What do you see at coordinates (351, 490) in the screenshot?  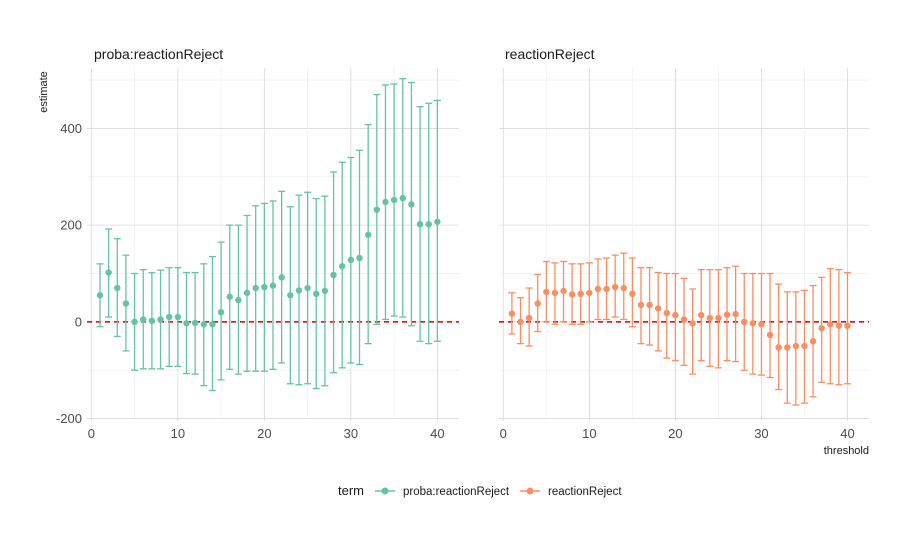 I see `legend-title: term` at bounding box center [351, 490].